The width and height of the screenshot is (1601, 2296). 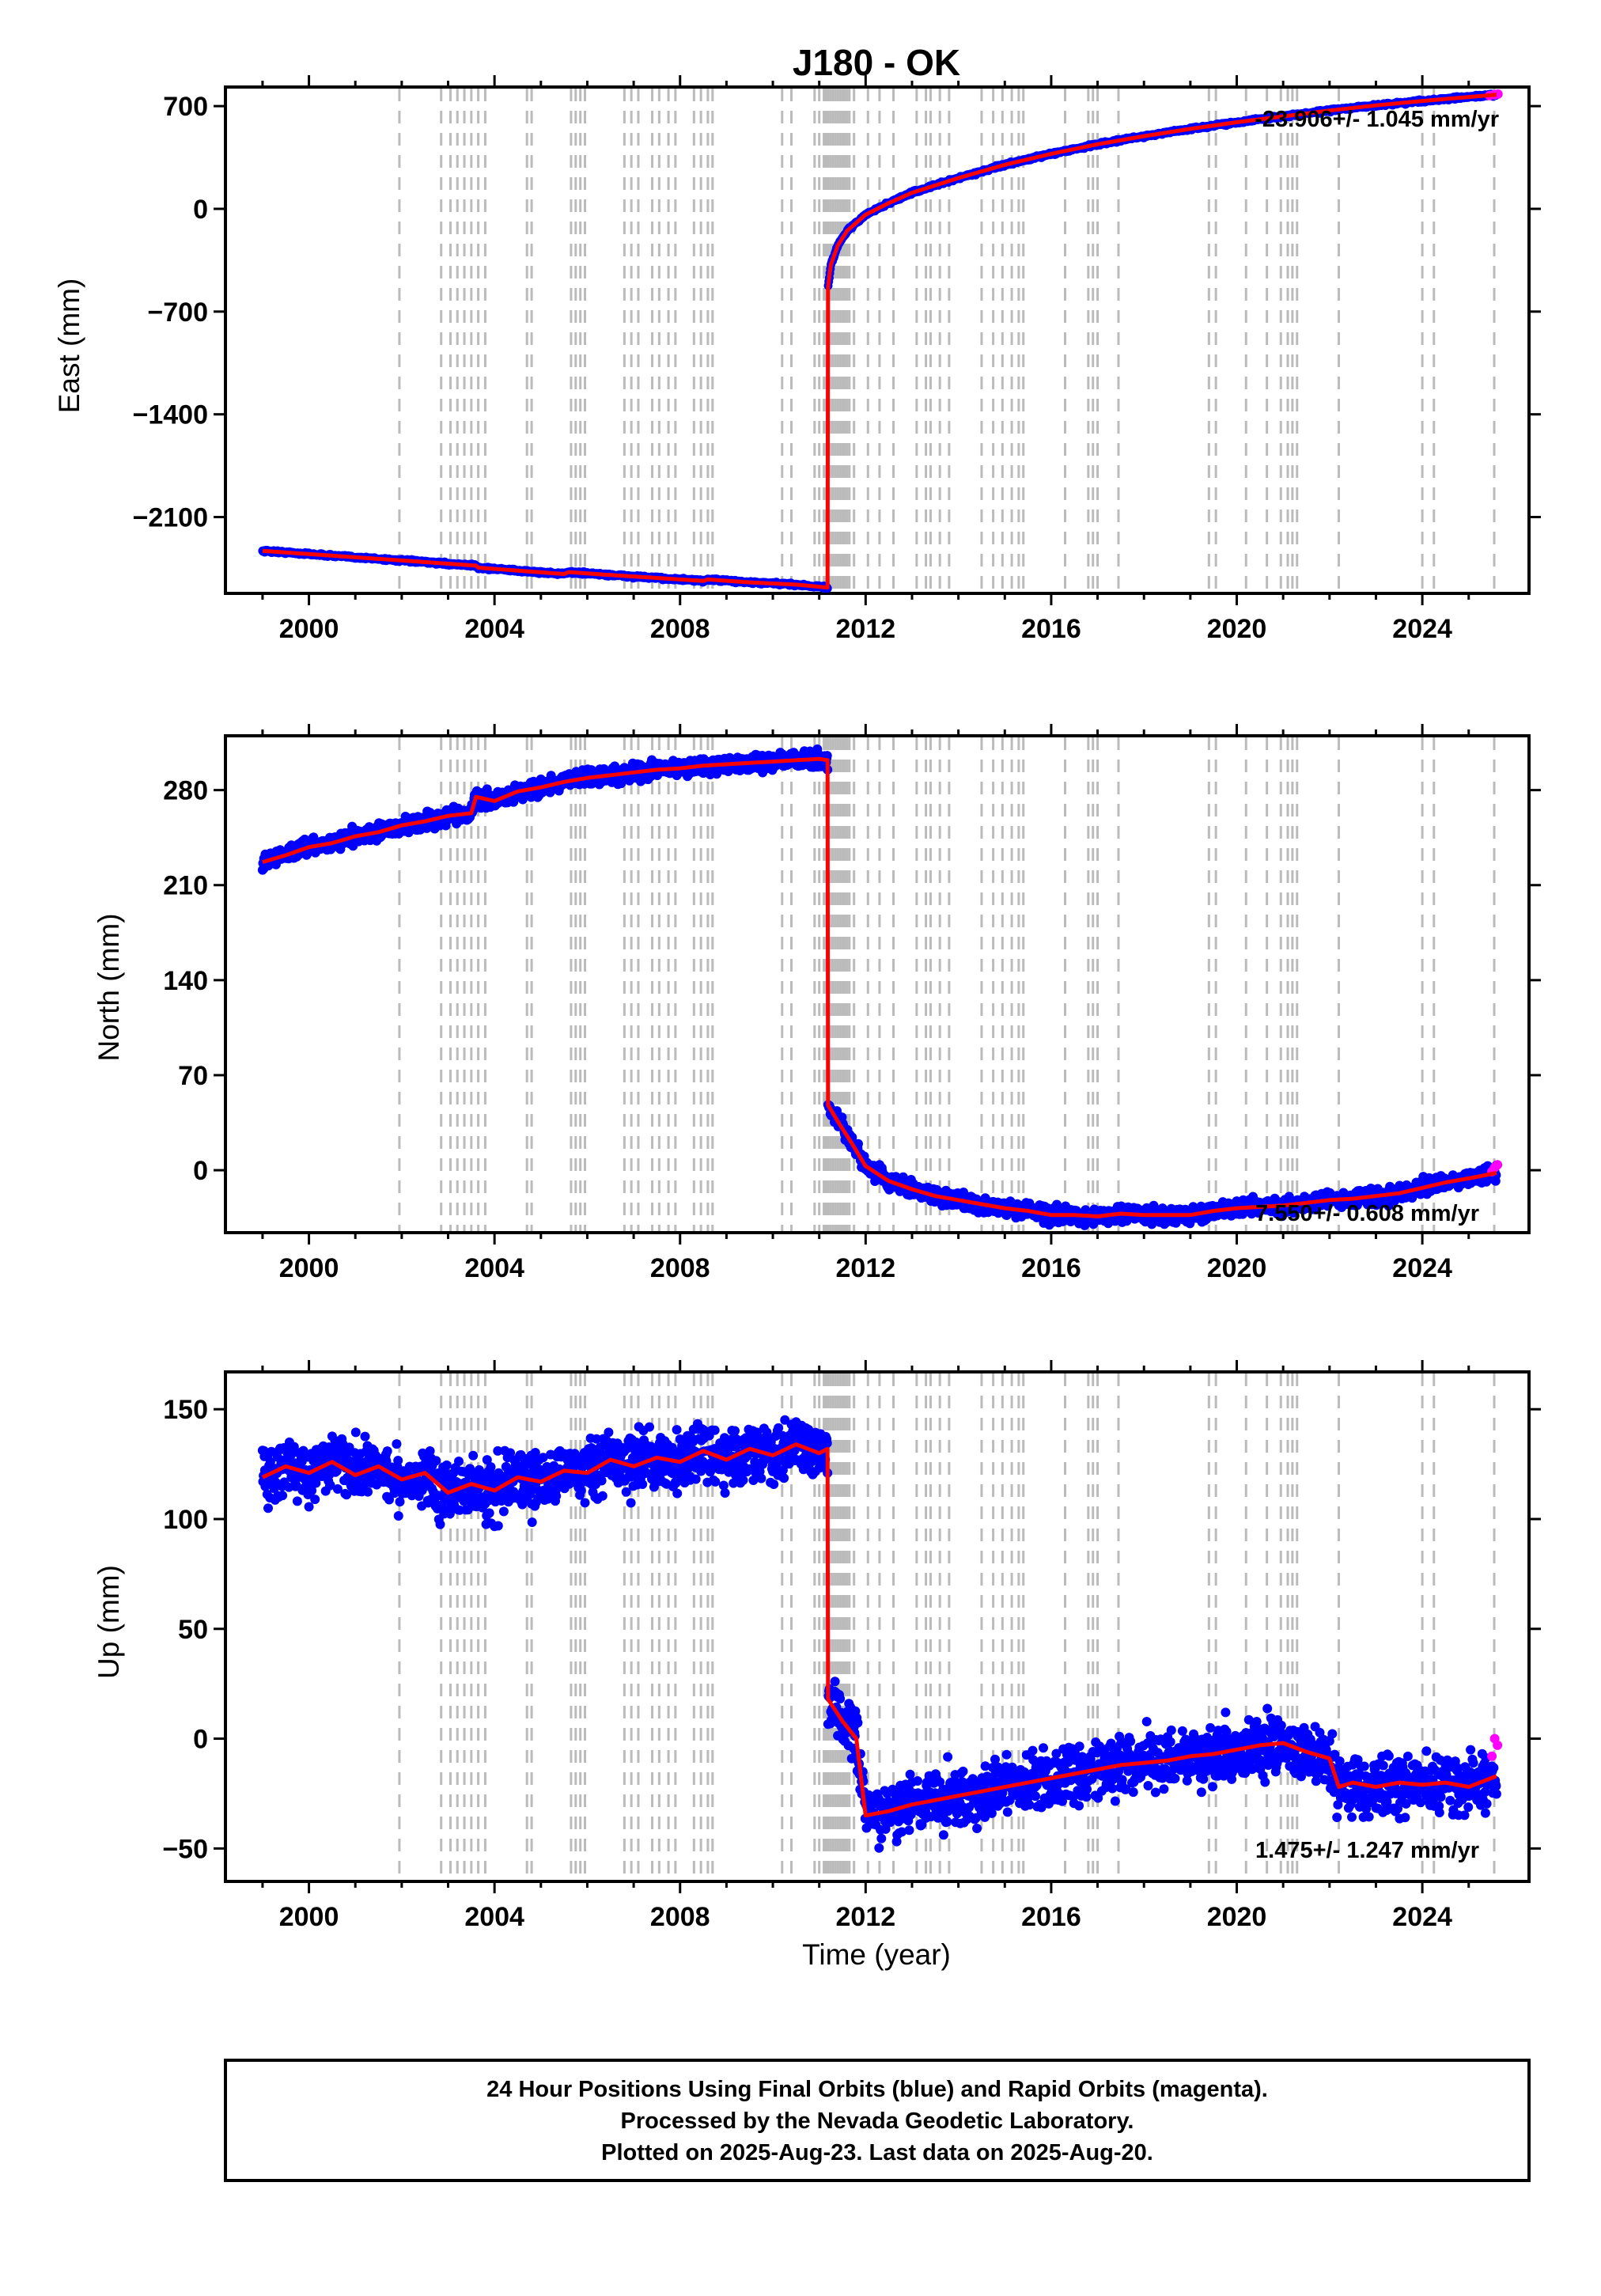 I want to click on east-x-tick-label: 2004, so click(x=494, y=629).